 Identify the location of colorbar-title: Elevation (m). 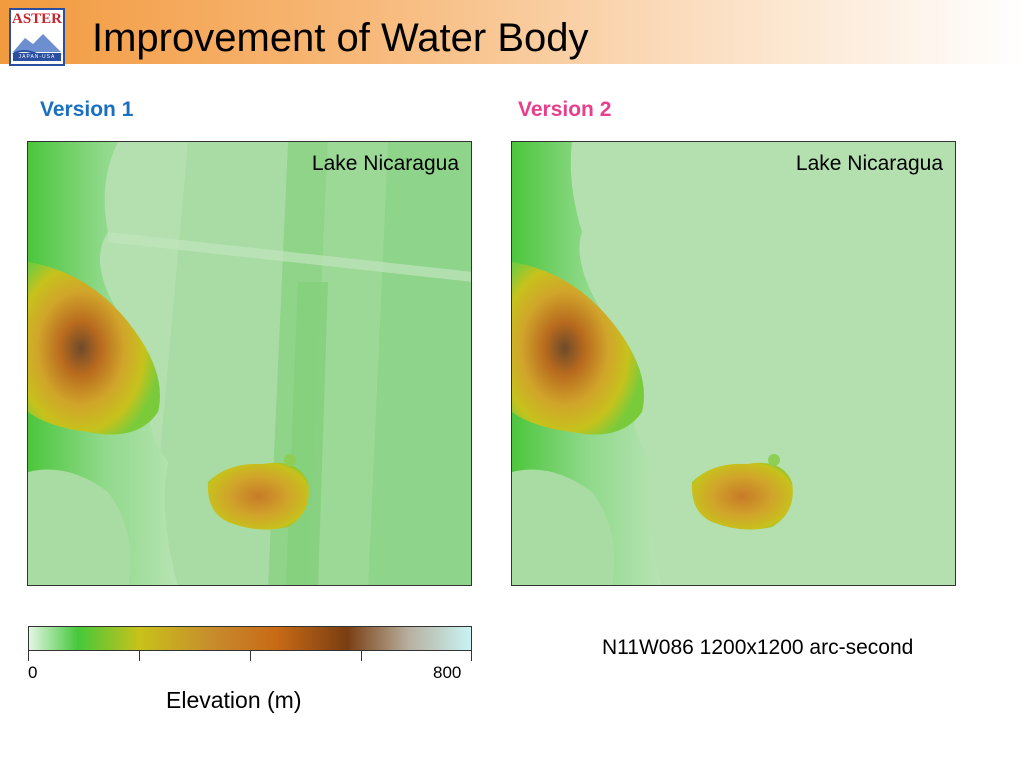
(234, 700).